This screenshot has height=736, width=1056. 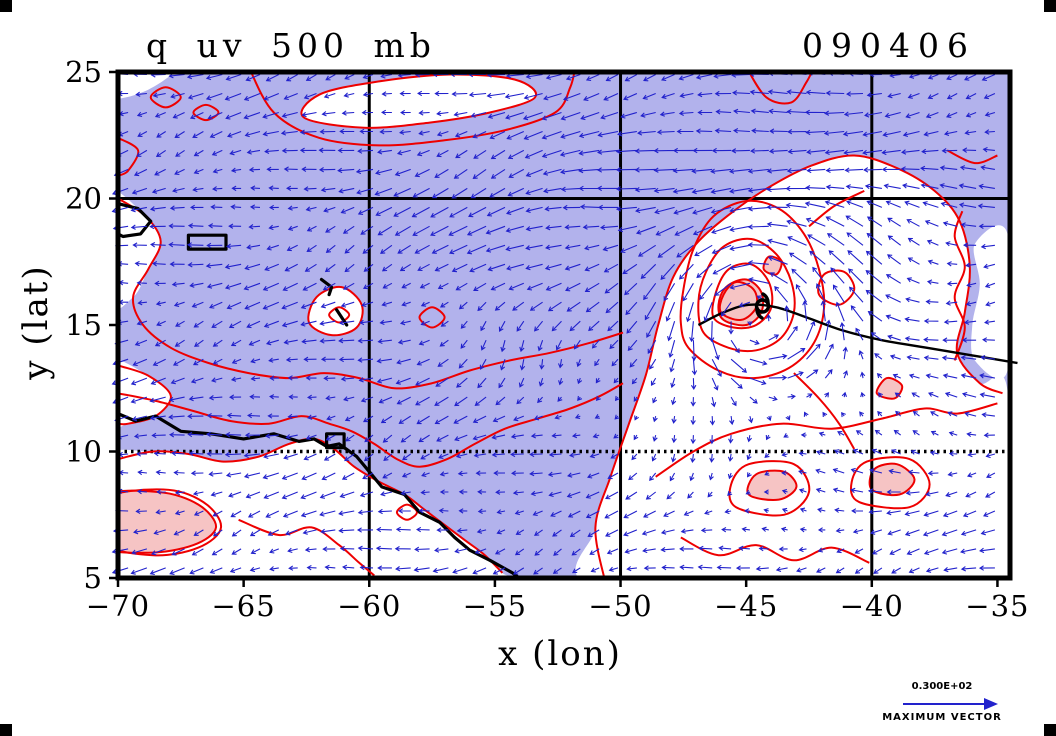 I want to click on contour-small-ring-a, so click(x=407, y=512).